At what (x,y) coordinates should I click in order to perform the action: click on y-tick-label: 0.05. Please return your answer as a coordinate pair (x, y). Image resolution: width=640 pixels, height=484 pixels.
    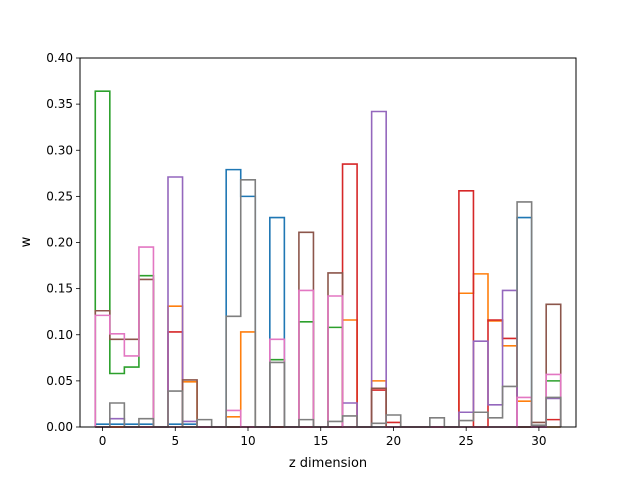
    Looking at the image, I should click on (59, 381).